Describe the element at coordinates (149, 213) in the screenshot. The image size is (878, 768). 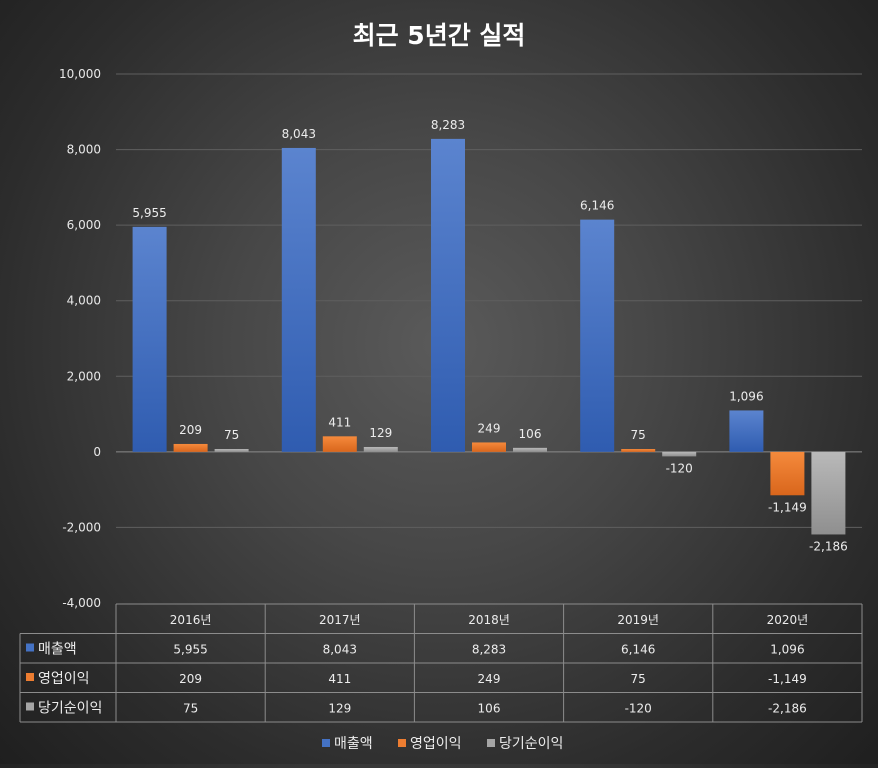
I see `data-label: 5,955` at that location.